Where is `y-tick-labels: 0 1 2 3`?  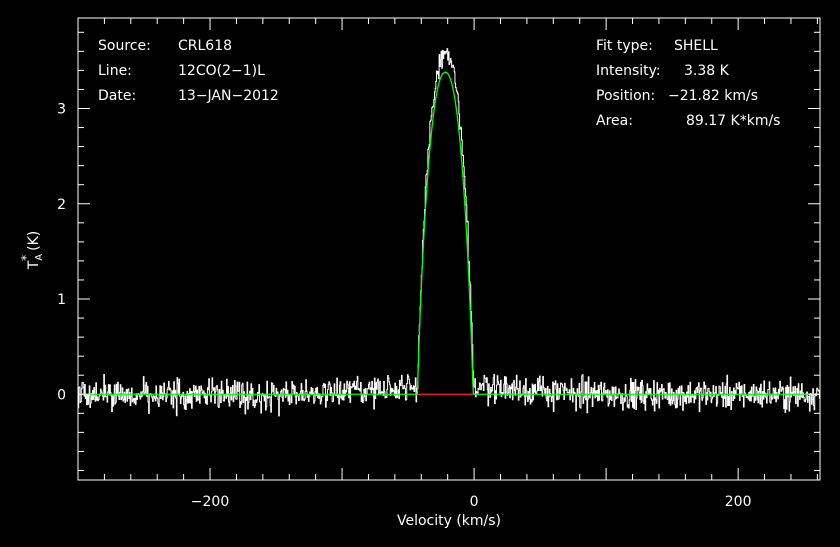
y-tick-labels: 0 1 2 3 is located at coordinates (61, 252).